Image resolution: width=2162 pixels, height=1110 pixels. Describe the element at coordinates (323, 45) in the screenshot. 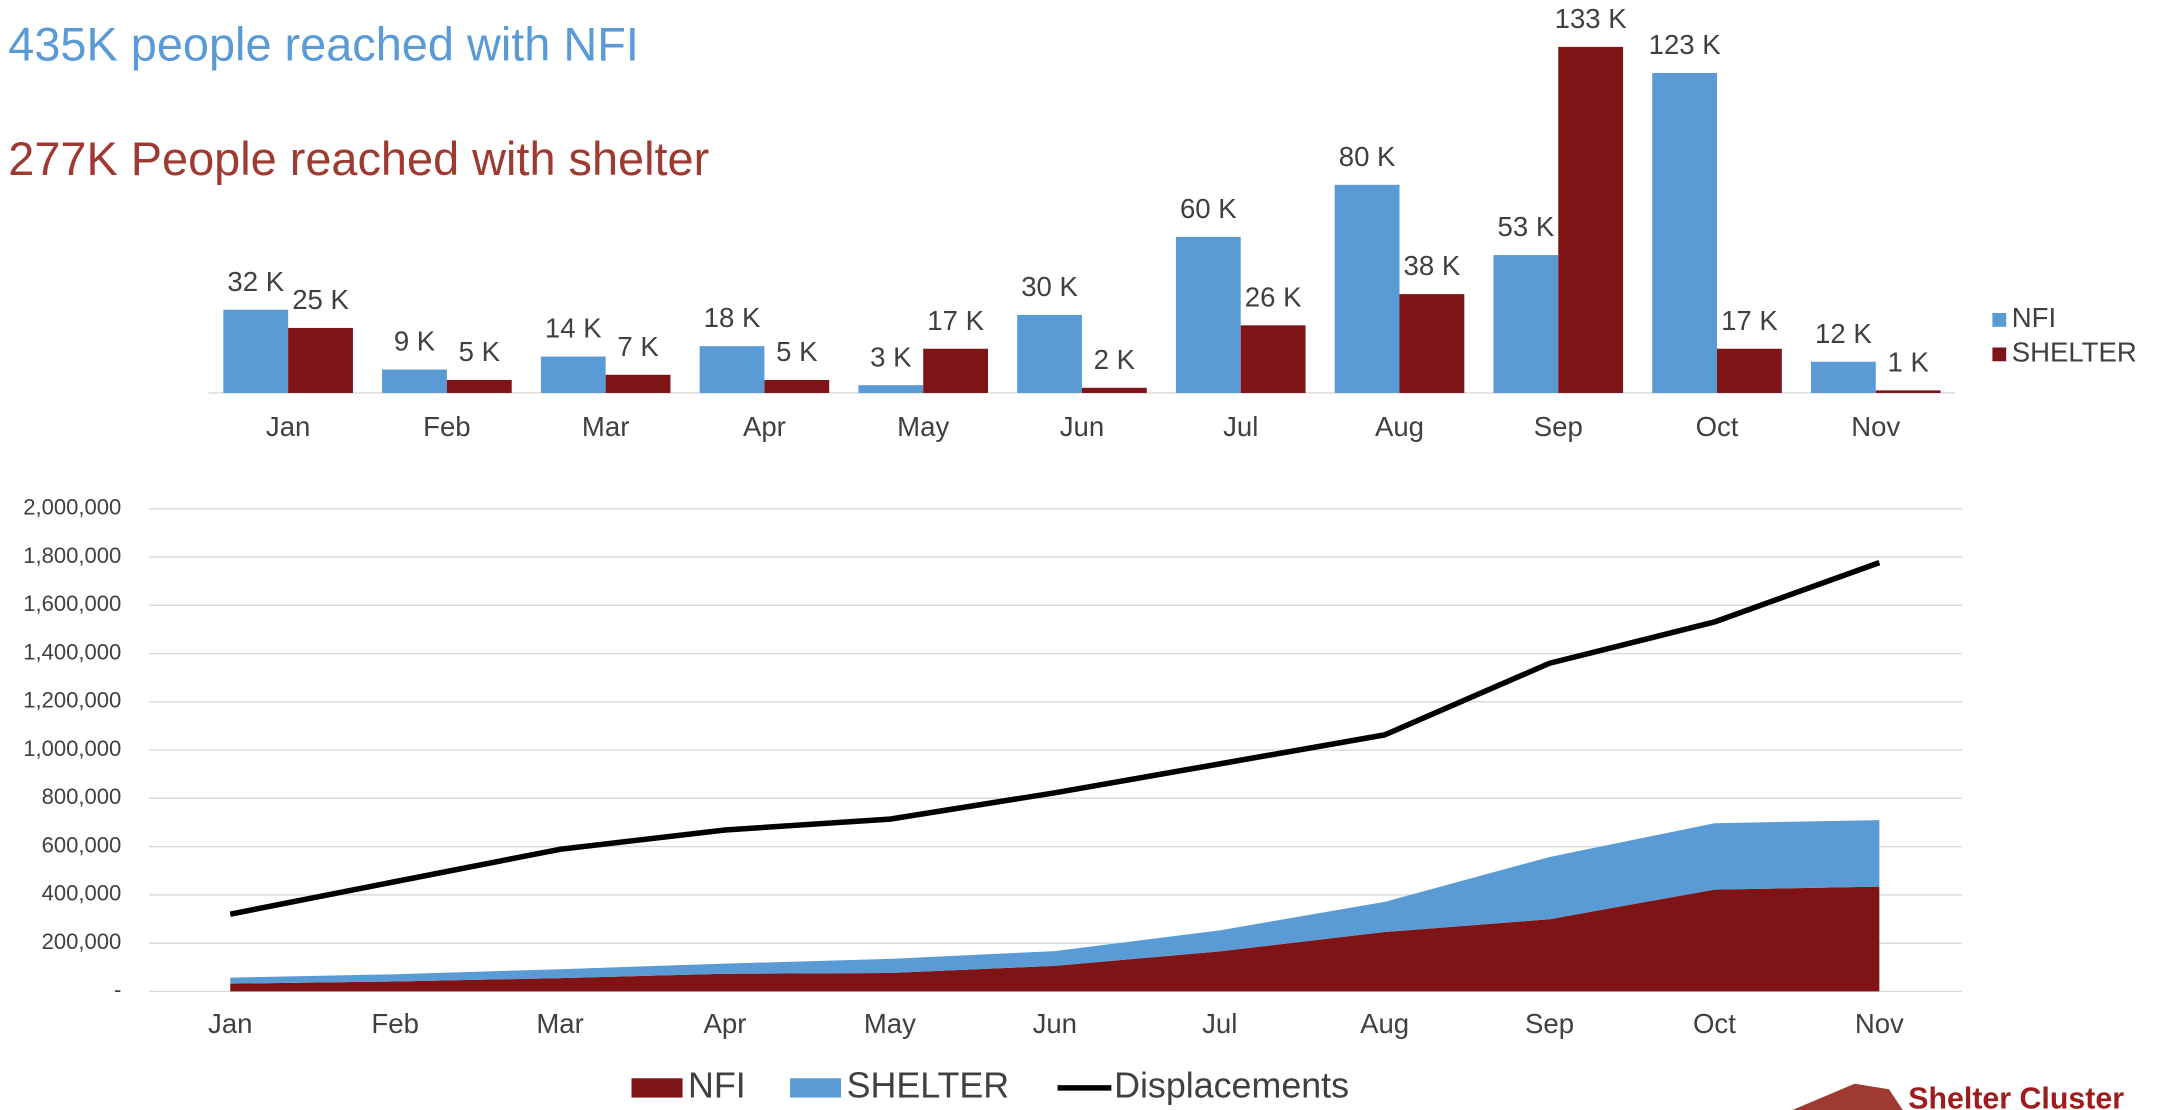

I see `nfi-headline: 435K people reached with NFI` at that location.